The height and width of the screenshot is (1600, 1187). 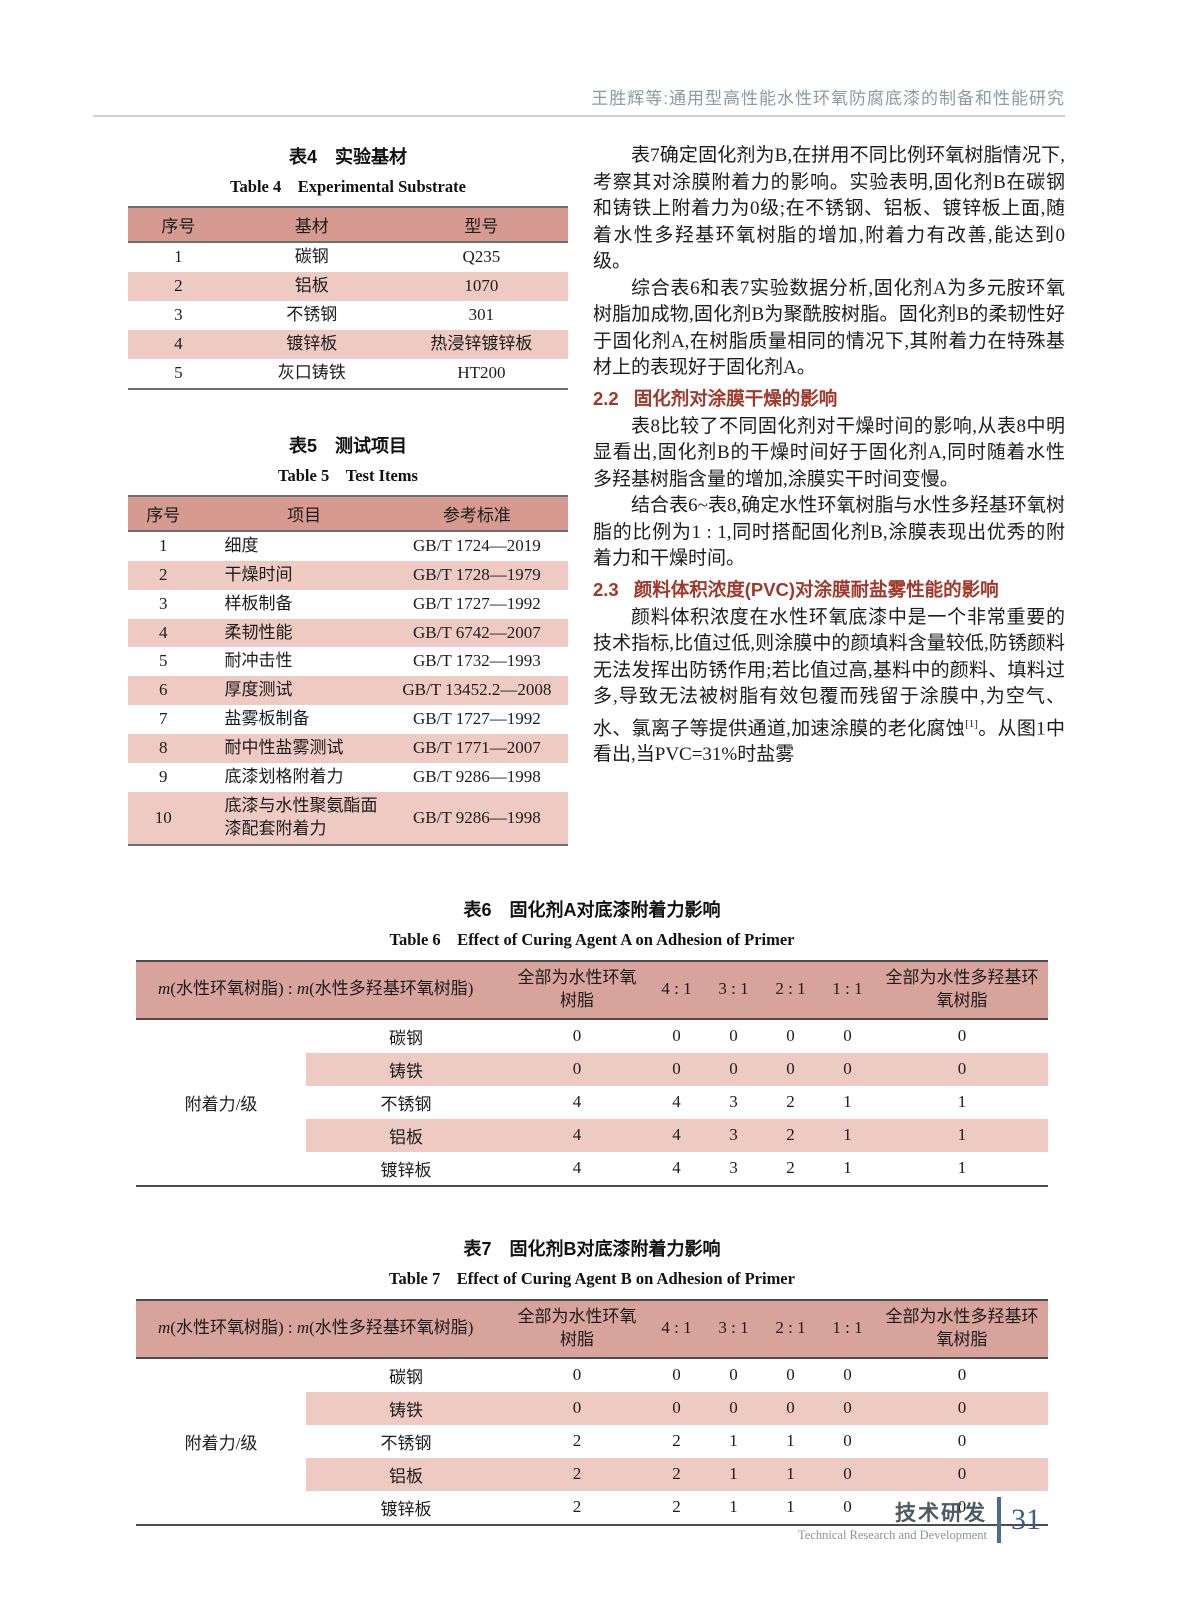 What do you see at coordinates (477, 777) in the screenshot?
I see `table-cell: GB/T 9286—1998` at bounding box center [477, 777].